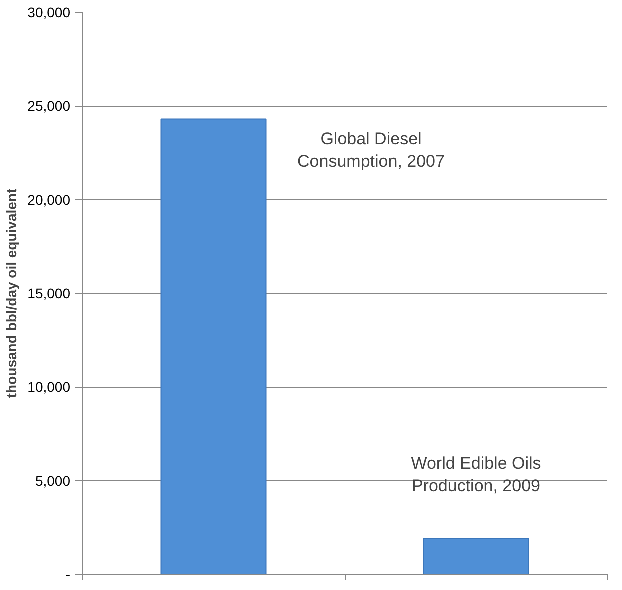 The width and height of the screenshot is (622, 590). I want to click on y-tick-label: -, so click(68, 574).